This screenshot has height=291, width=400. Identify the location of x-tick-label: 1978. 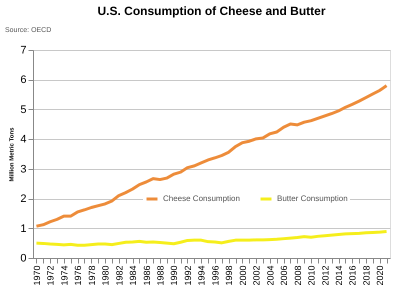
(91, 276).